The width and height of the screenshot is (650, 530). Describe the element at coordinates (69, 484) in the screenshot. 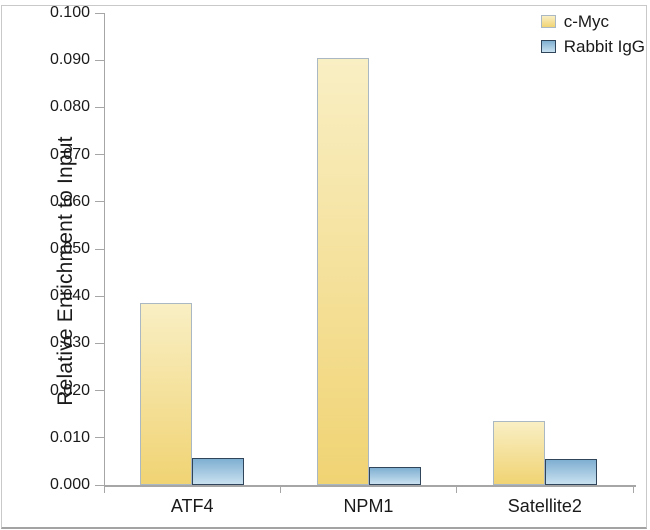

I see `y-tick-label: 0.000` at that location.